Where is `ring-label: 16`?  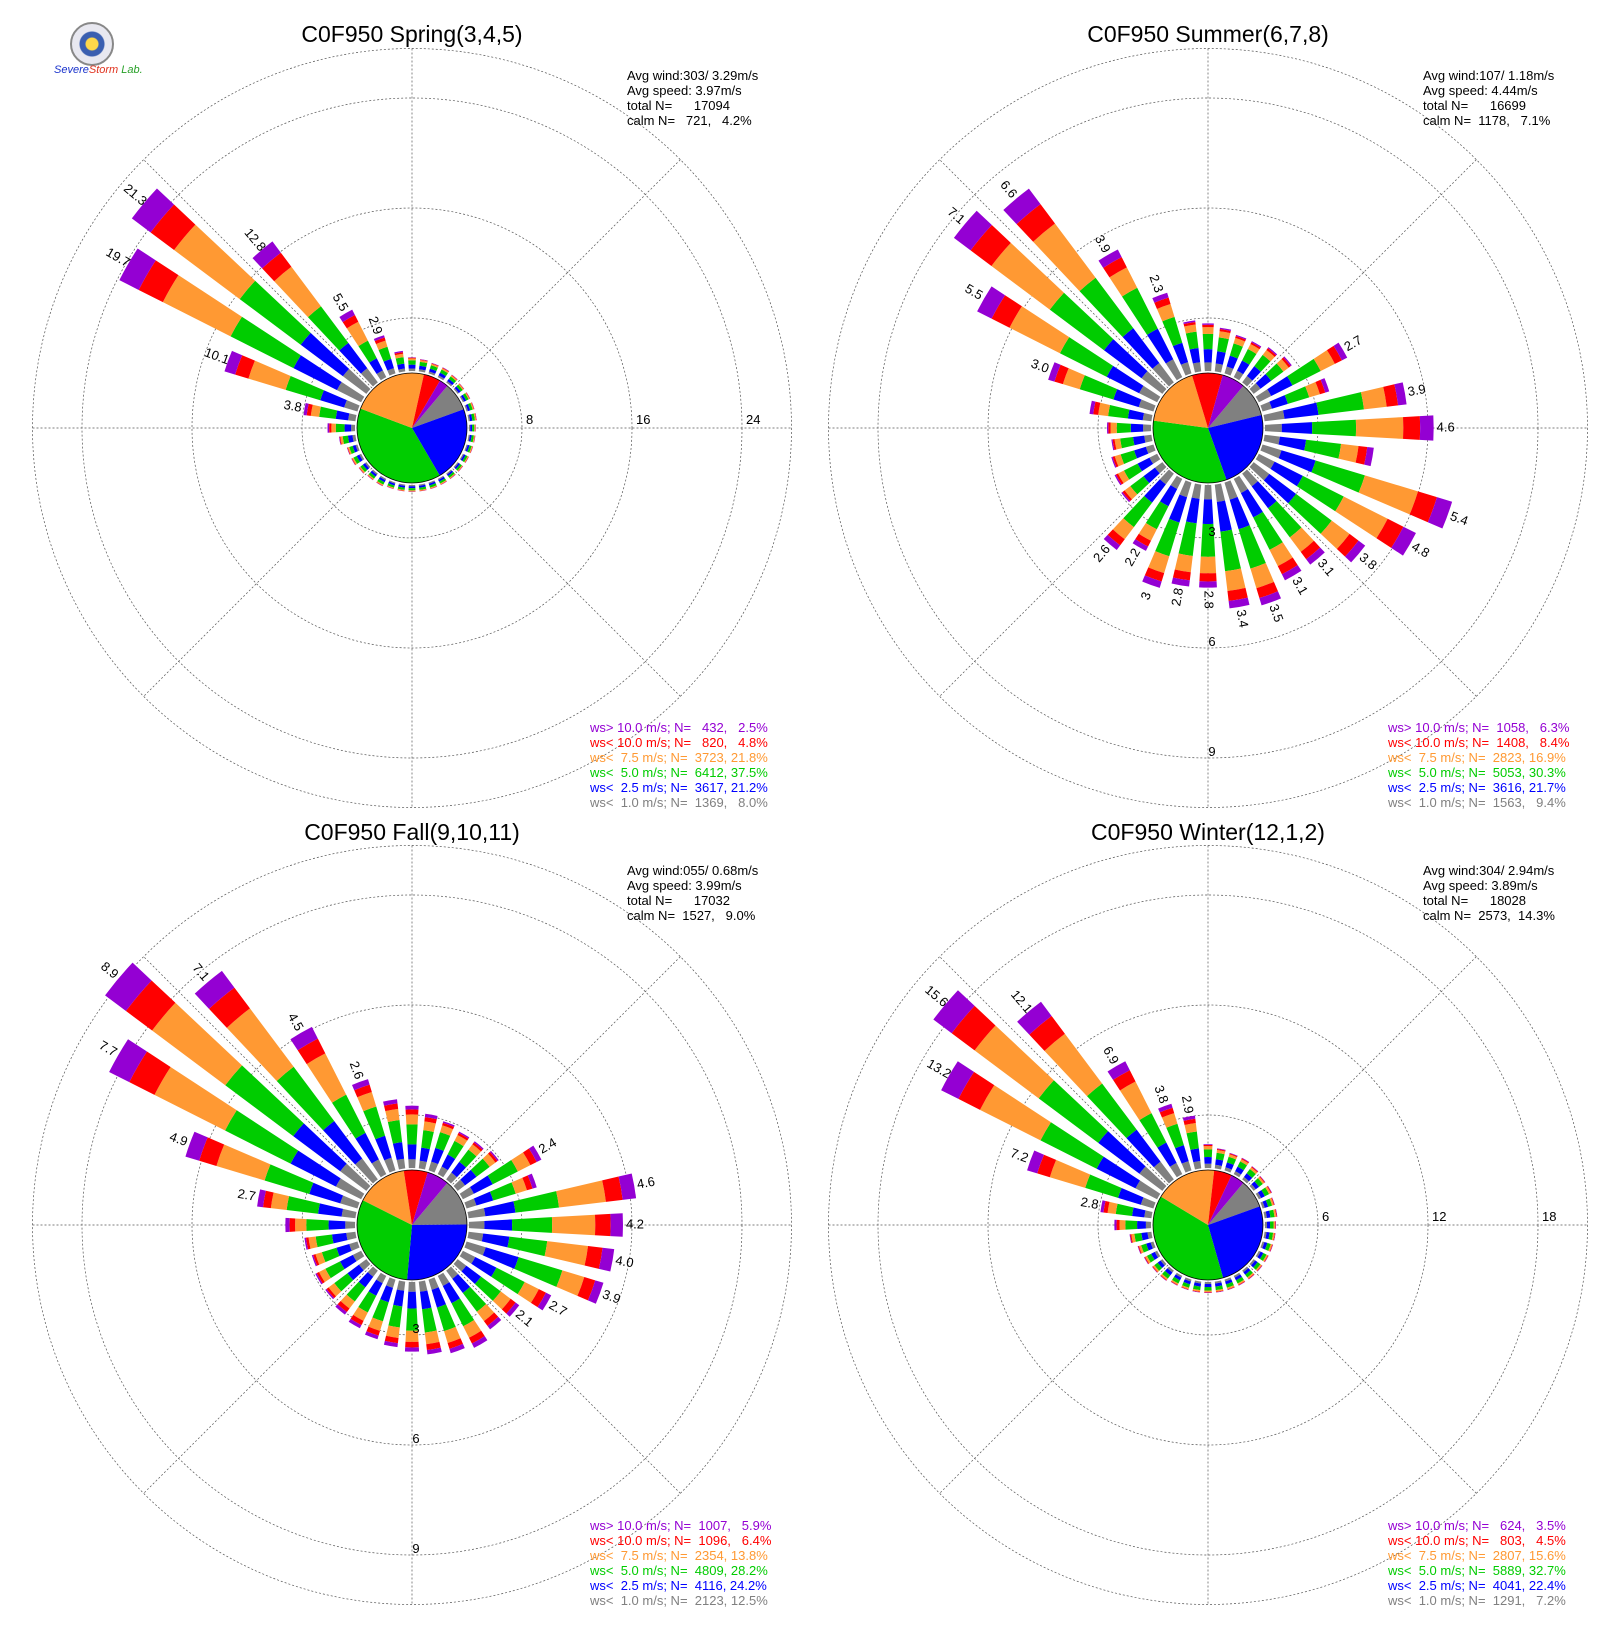
ring-label: 16 is located at coordinates (643, 419).